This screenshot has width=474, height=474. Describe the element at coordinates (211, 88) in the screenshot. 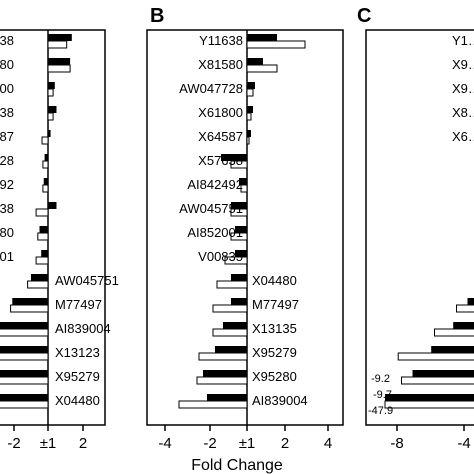

I see `gene-label: AW047728` at that location.